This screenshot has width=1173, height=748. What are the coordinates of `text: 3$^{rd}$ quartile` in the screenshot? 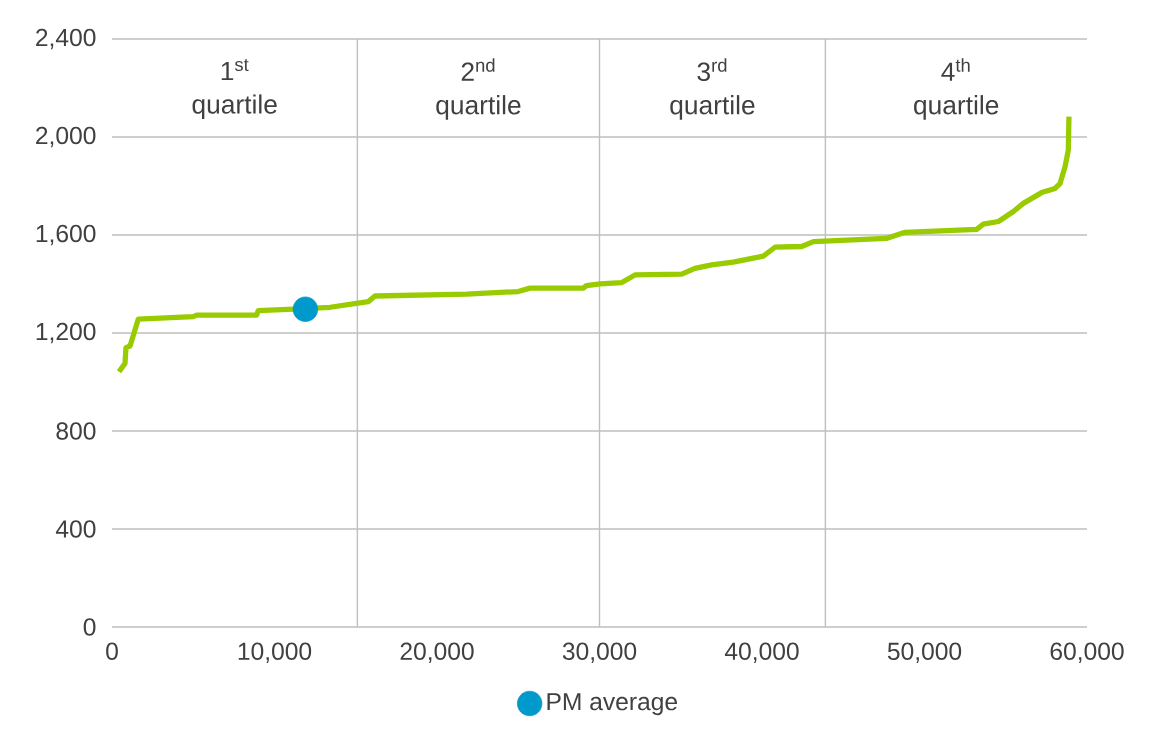 It's located at (712, 89).